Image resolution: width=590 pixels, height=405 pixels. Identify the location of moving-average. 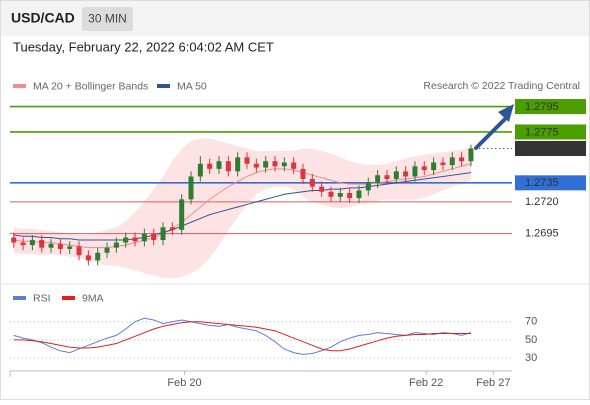
(242, 206).